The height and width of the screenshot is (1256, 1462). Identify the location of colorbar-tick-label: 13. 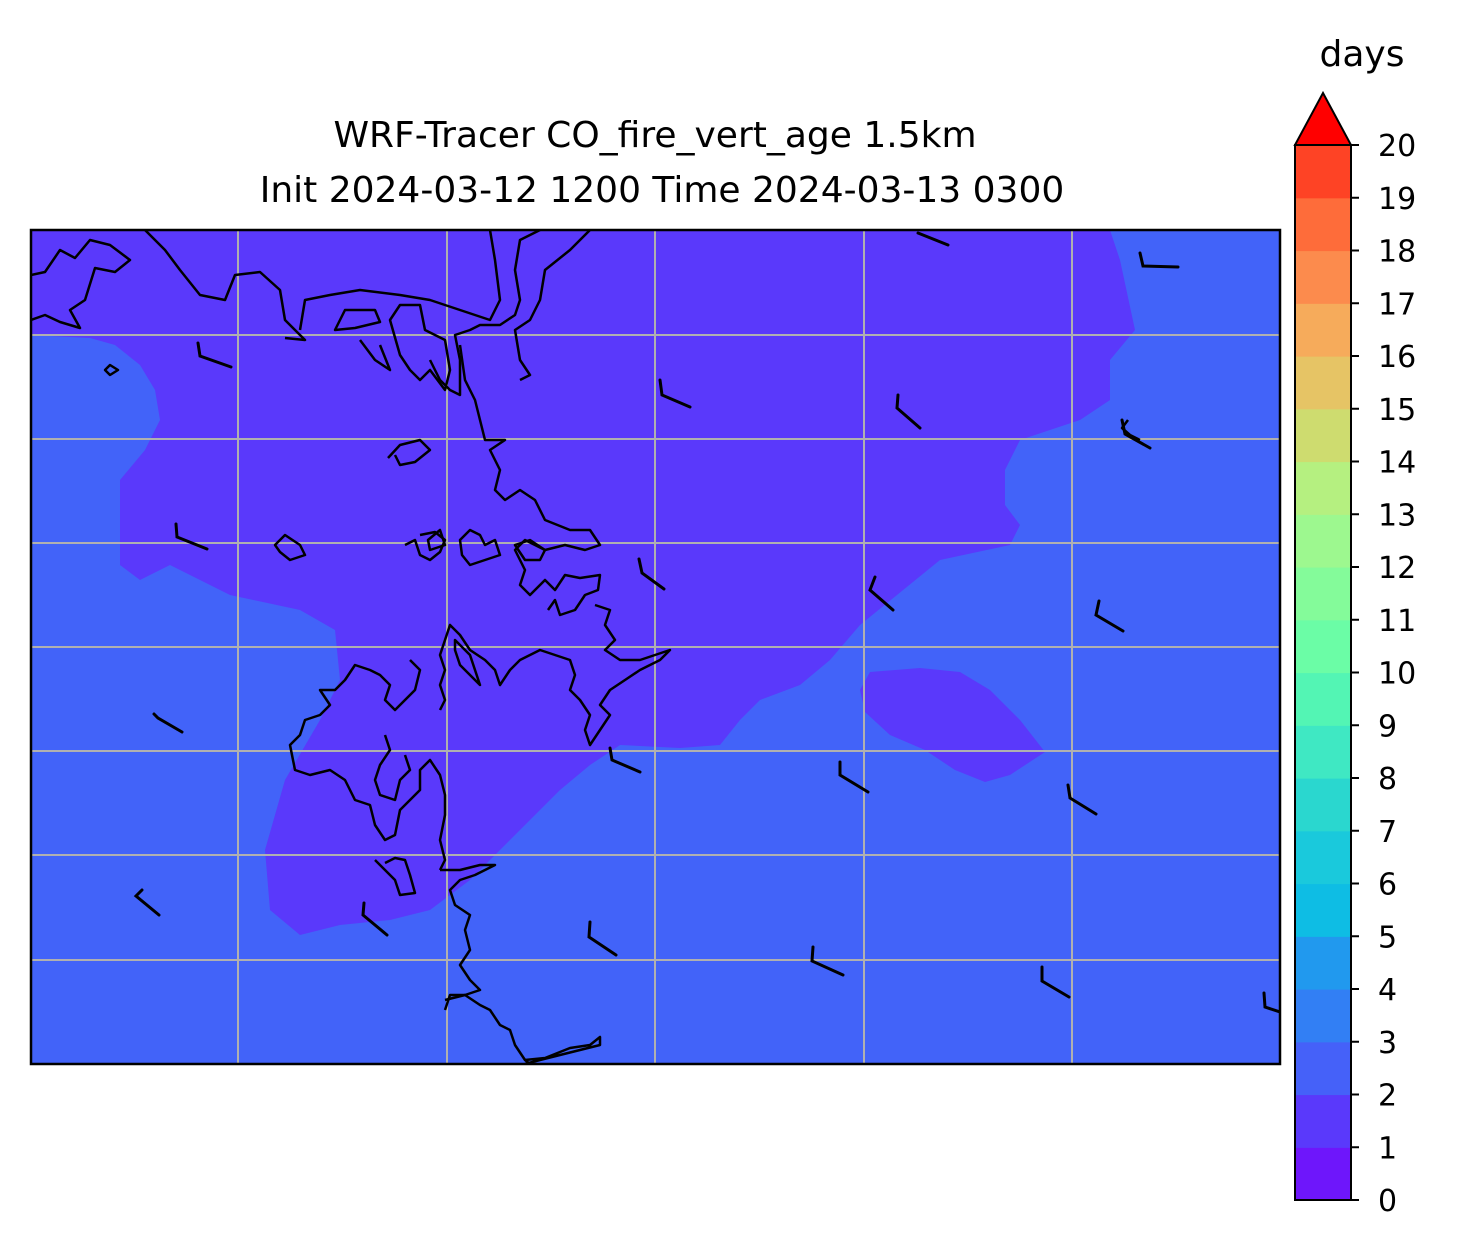
(1397, 515).